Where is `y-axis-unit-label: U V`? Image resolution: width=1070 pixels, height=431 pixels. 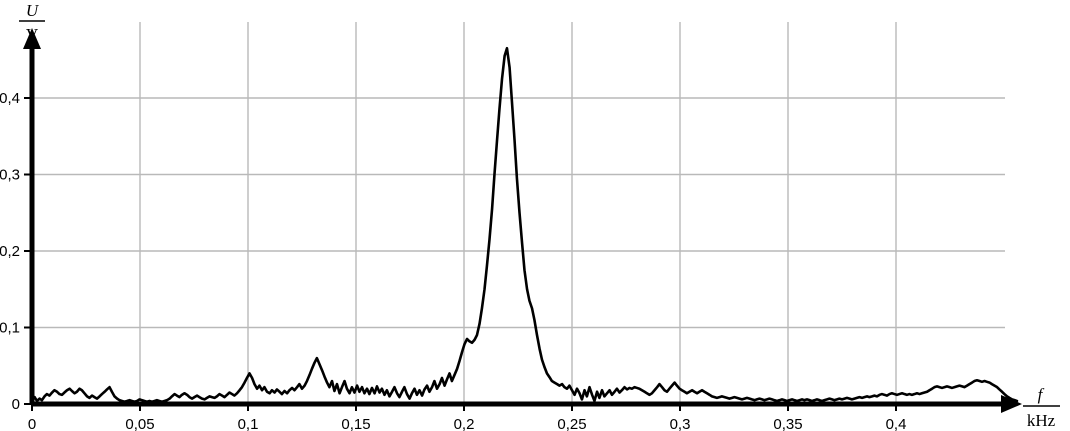 y-axis-unit-label: U V is located at coordinates (32, 22).